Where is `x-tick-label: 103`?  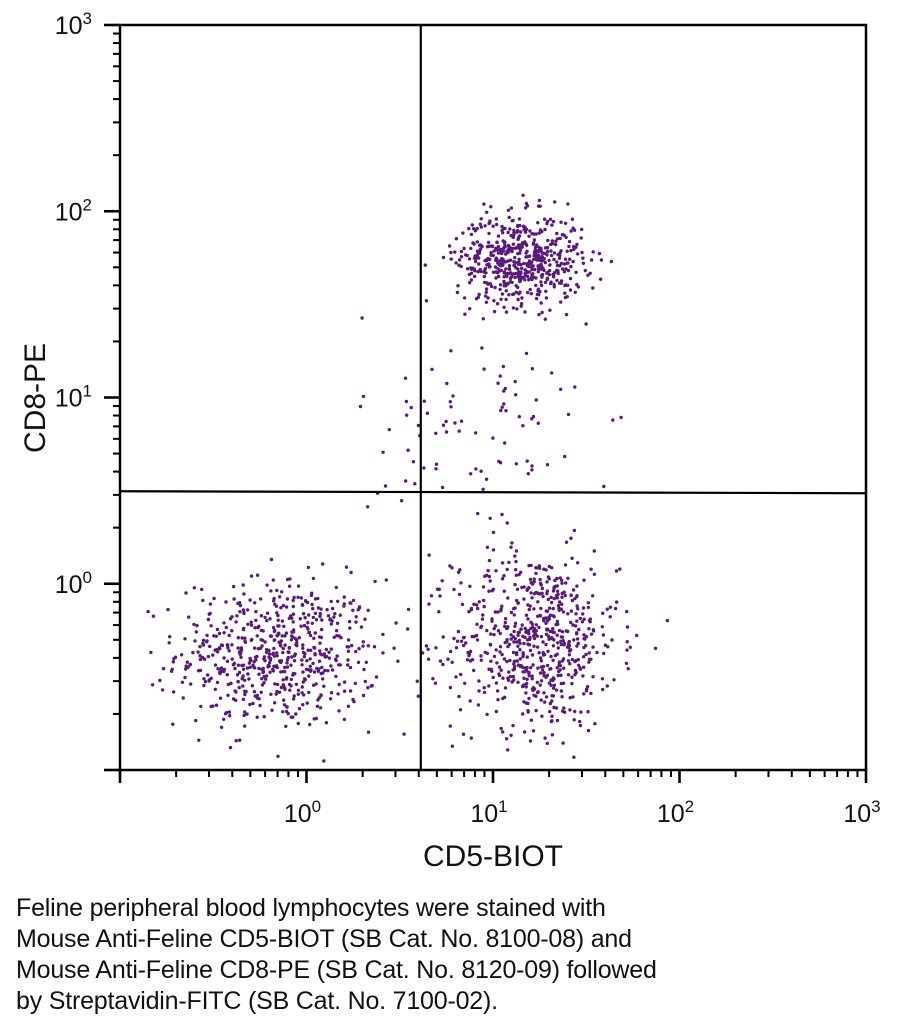 x-tick-label: 103 is located at coordinates (861, 812).